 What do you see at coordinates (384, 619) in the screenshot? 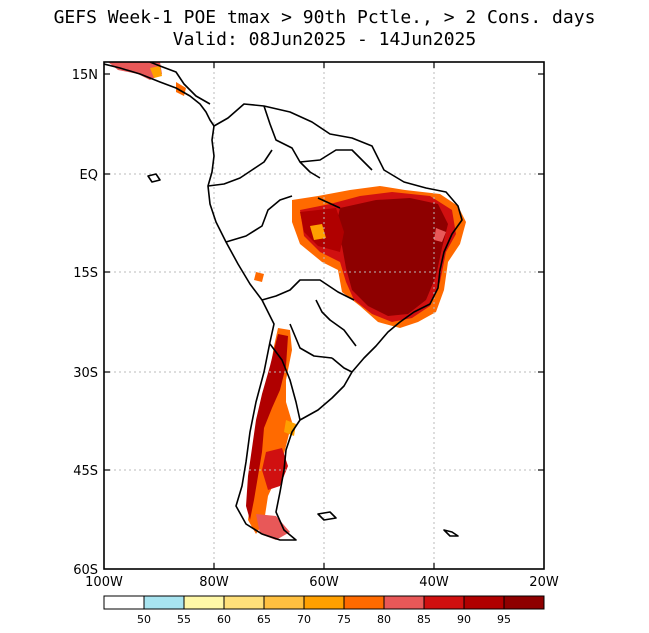
I see `legend-label: 80` at bounding box center [384, 619].